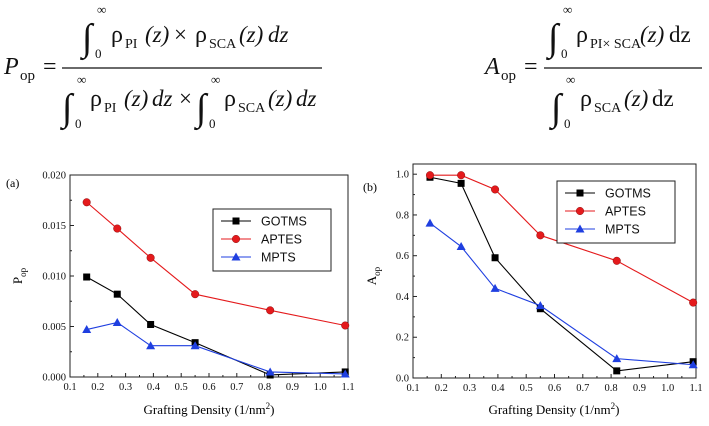 The height and width of the screenshot is (426, 709). I want to click on chart-b-xtick-label: 0.8, so click(611, 388).